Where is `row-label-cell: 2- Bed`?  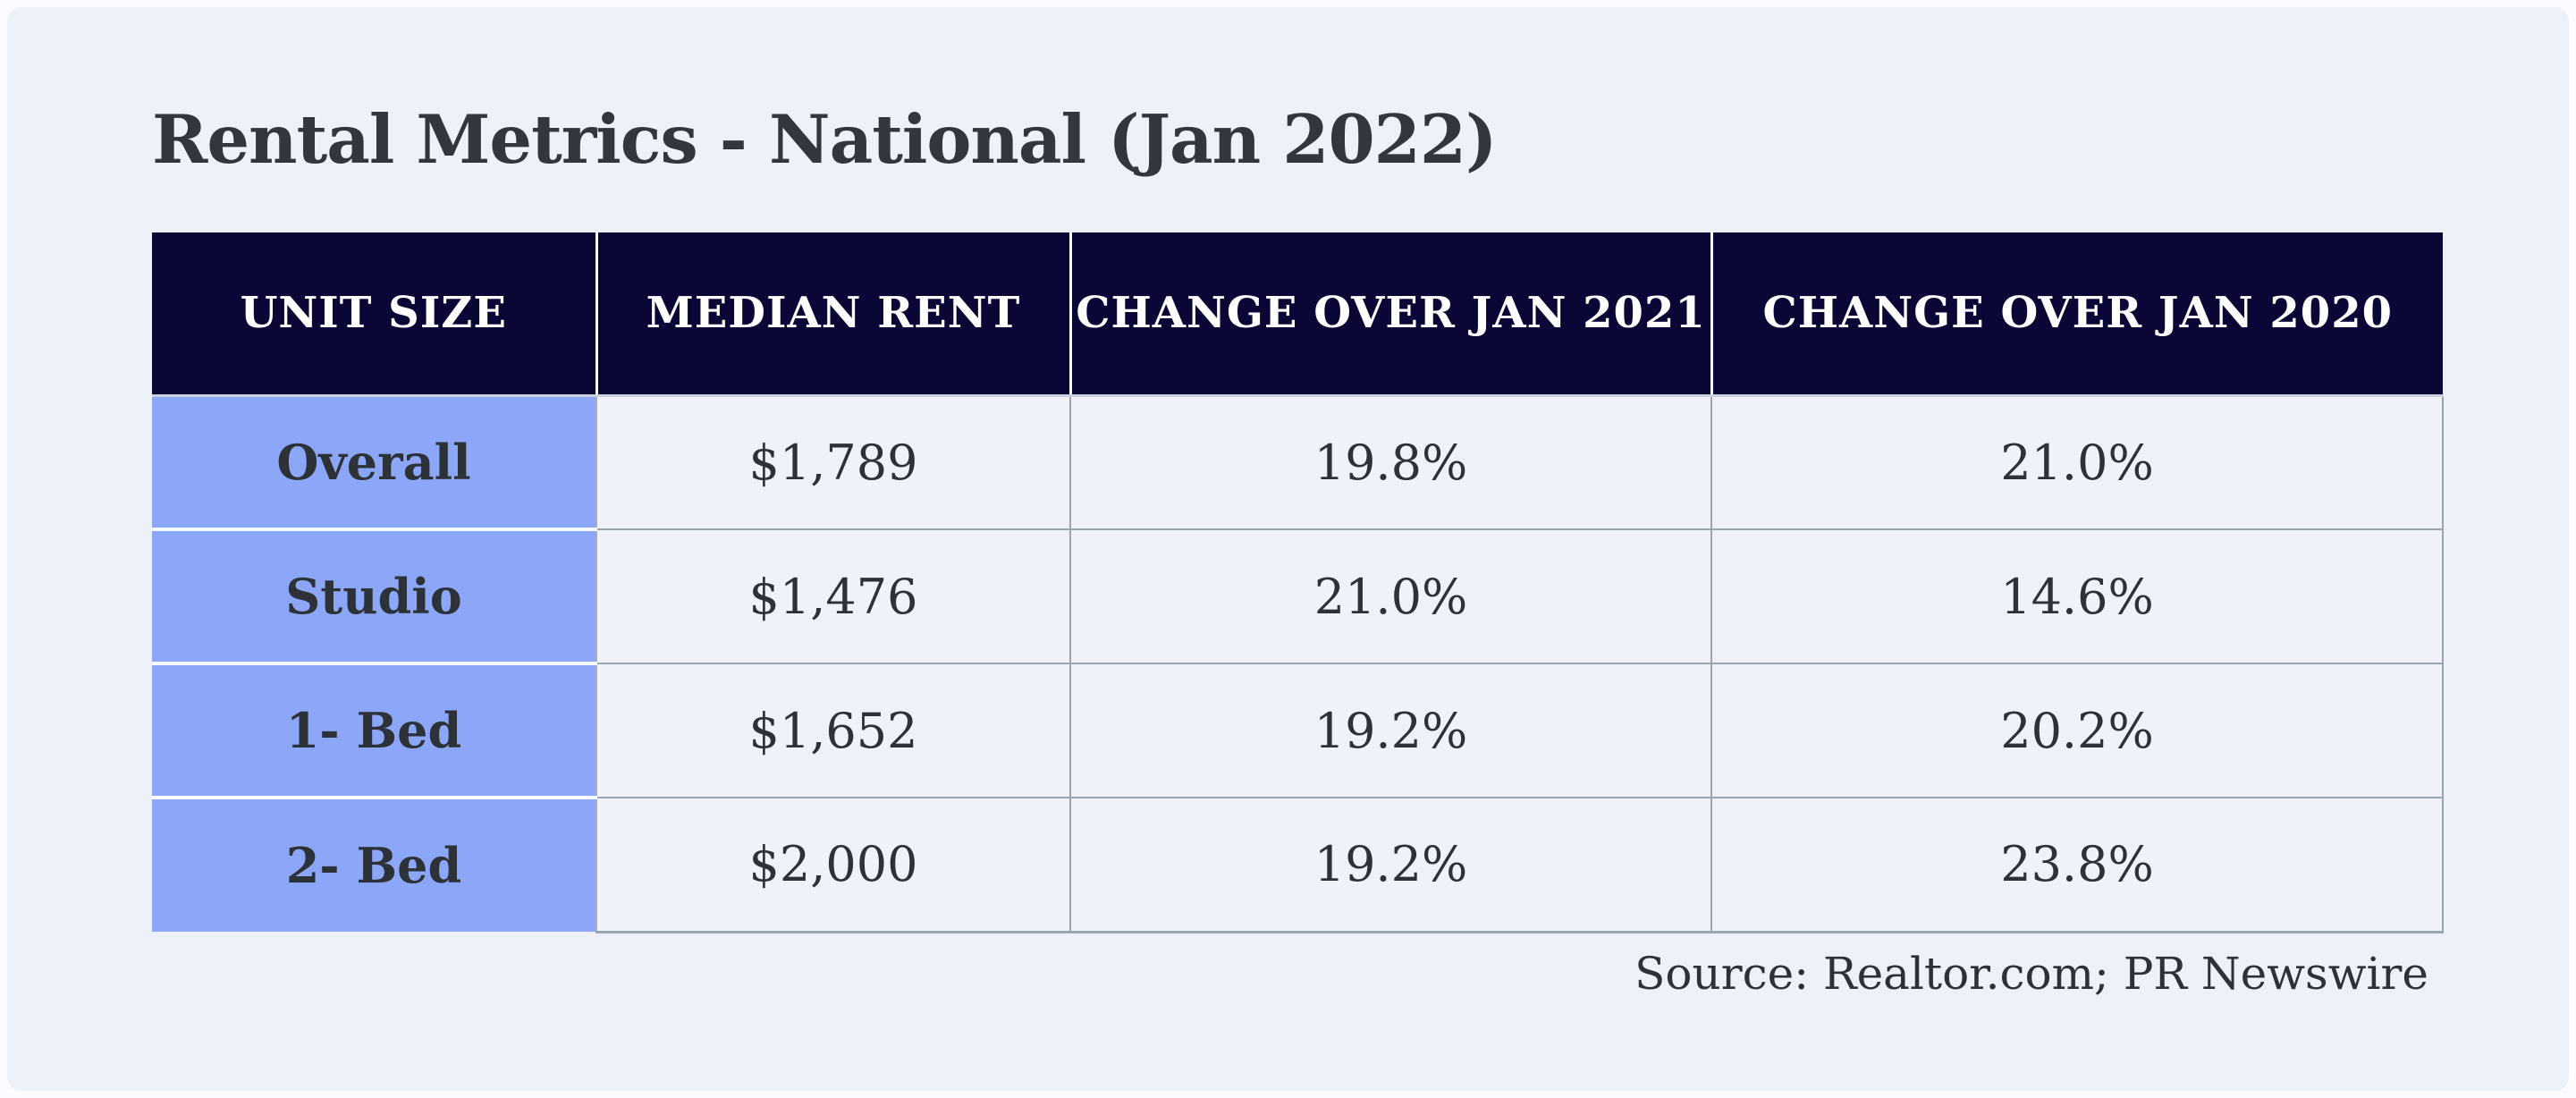
row-label-cell: 2- Bed is located at coordinates (374, 865).